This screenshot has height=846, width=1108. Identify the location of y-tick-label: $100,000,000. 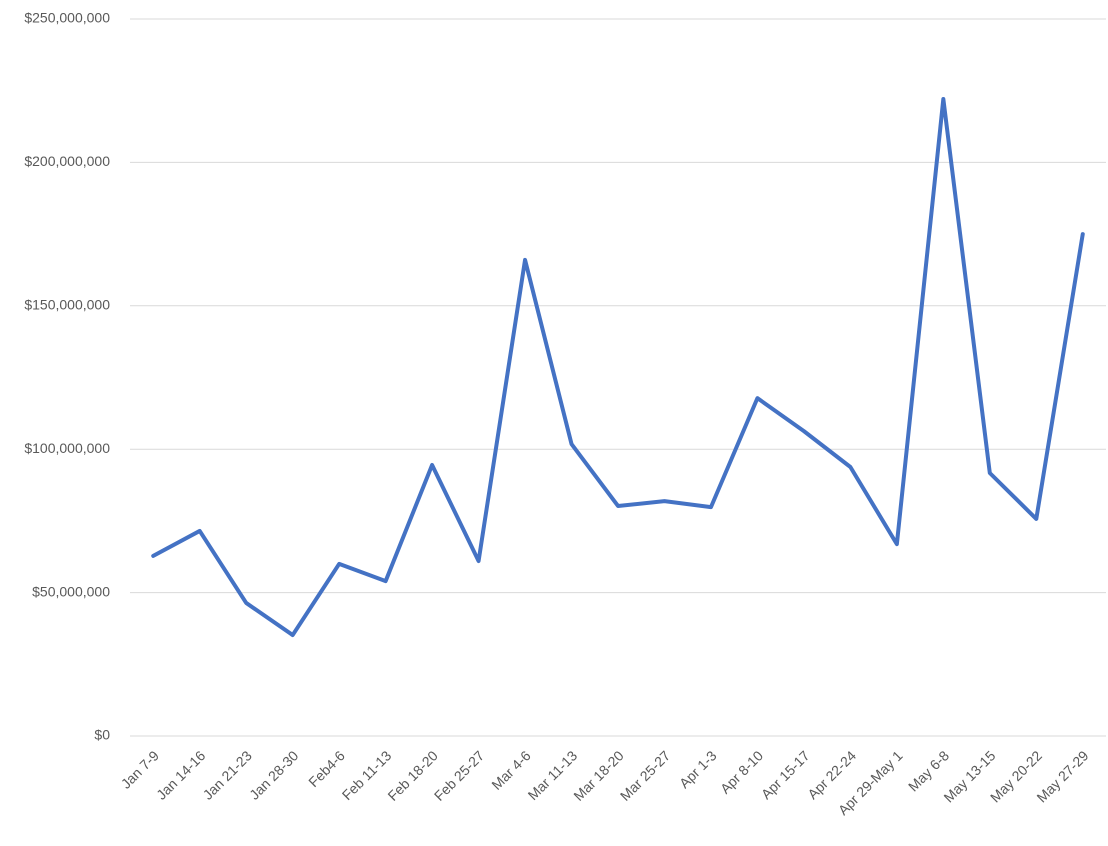
(67, 448).